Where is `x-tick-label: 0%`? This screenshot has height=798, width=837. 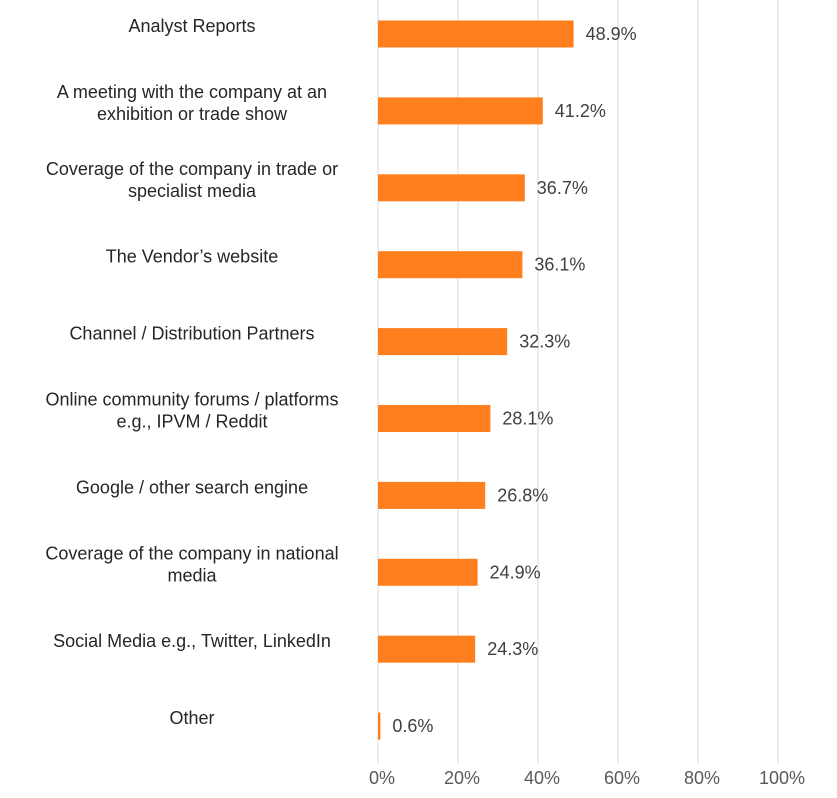
x-tick-label: 0% is located at coordinates (382, 778).